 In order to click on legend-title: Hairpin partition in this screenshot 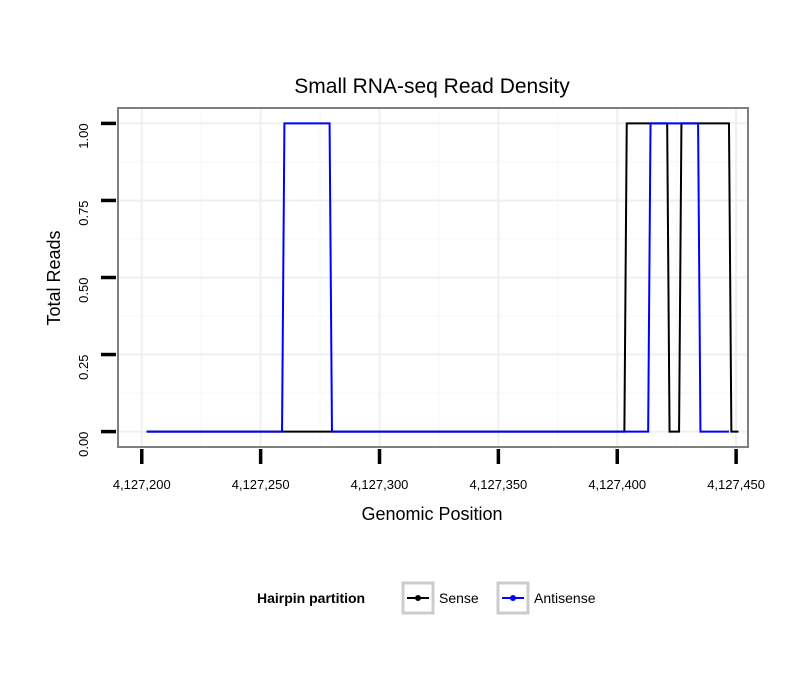, I will do `click(311, 598)`.